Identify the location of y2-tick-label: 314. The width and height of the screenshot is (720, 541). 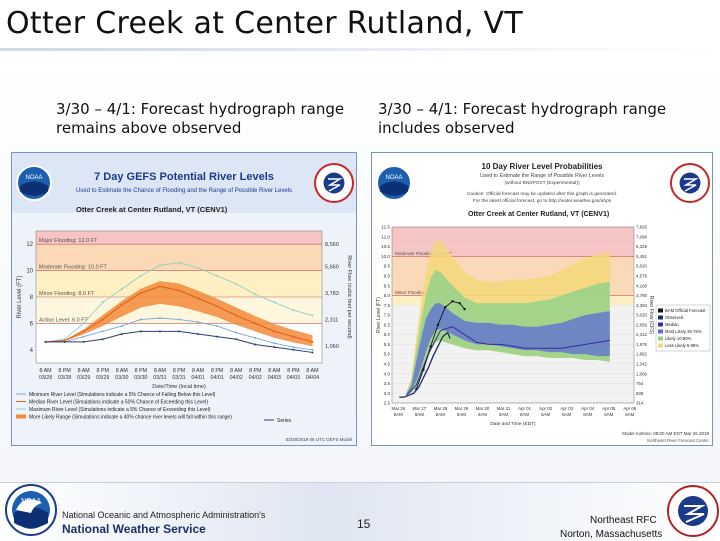
(640, 403).